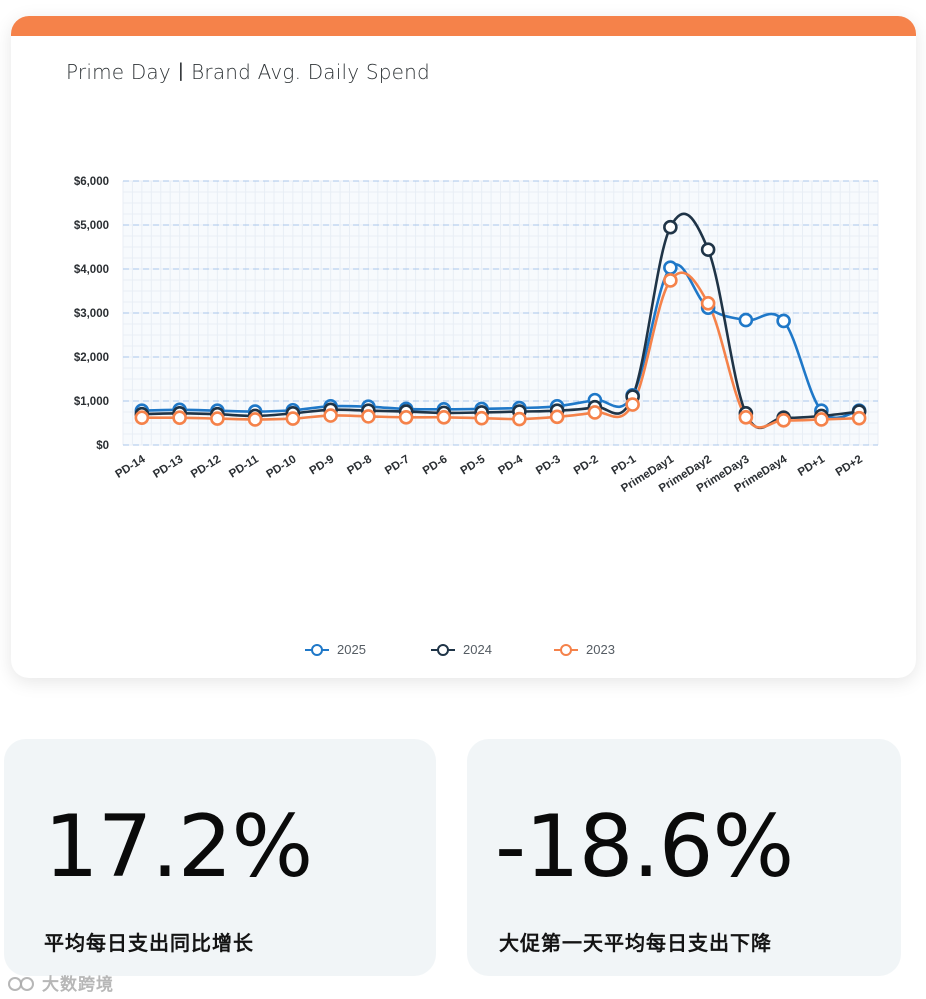 The width and height of the screenshot is (926, 999). I want to click on chart-title: Prime Day丨Brand Avg. Daily Spend, so click(248, 72).